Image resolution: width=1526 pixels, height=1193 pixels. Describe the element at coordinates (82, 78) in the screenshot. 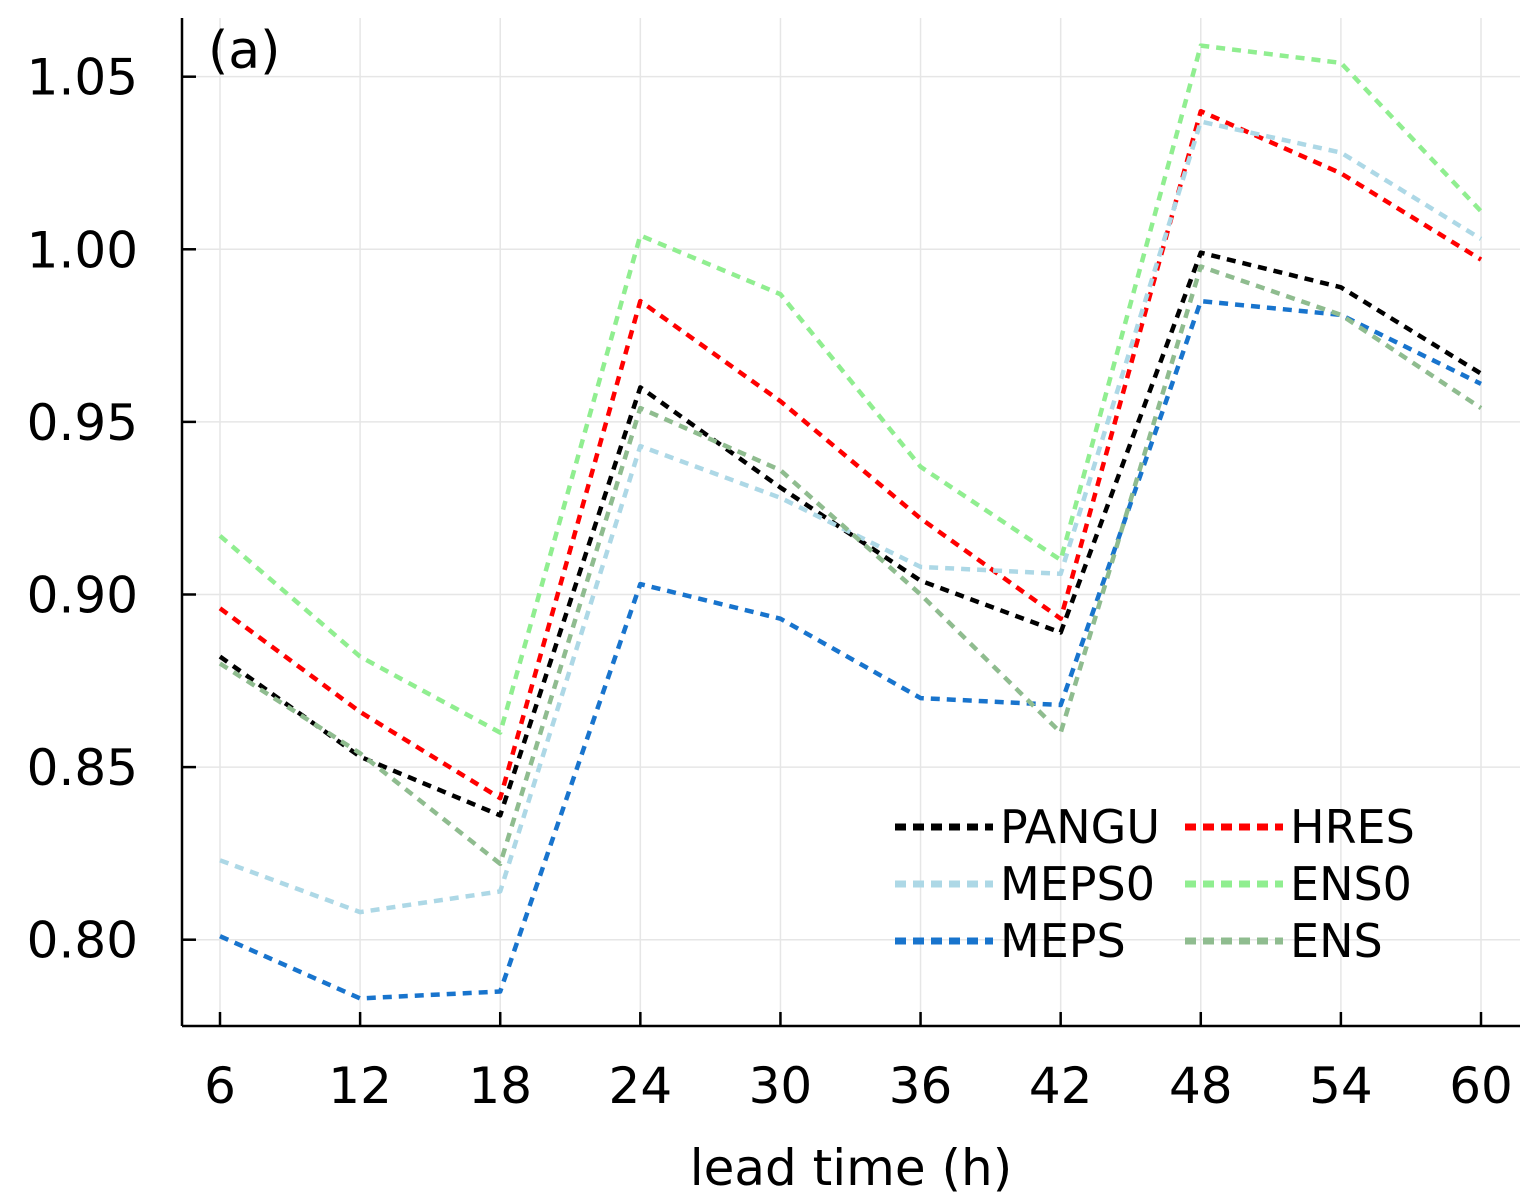

I see `y-tick-label-5: 1.05` at that location.